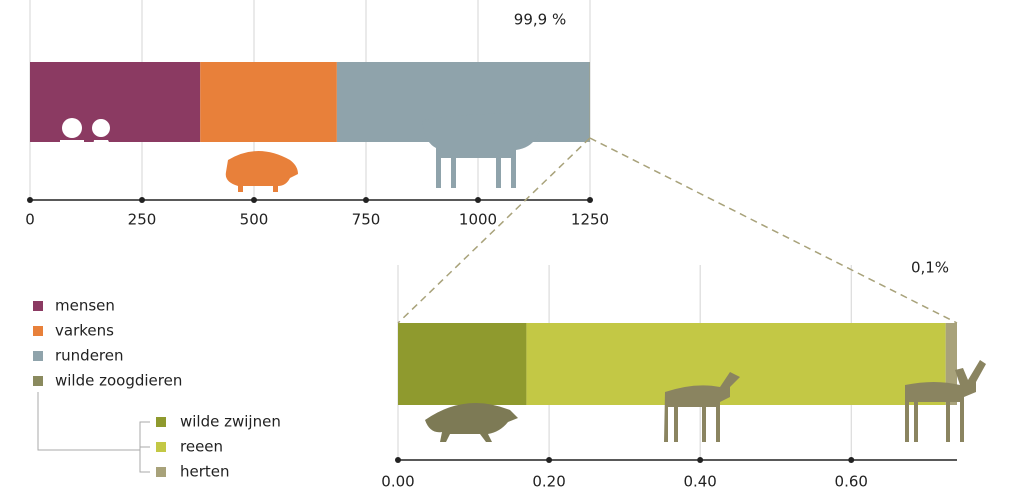 The width and height of the screenshot is (1015, 494). Describe the element at coordinates (930, 268) in the screenshot. I see `annotation: 0,1%` at that location.